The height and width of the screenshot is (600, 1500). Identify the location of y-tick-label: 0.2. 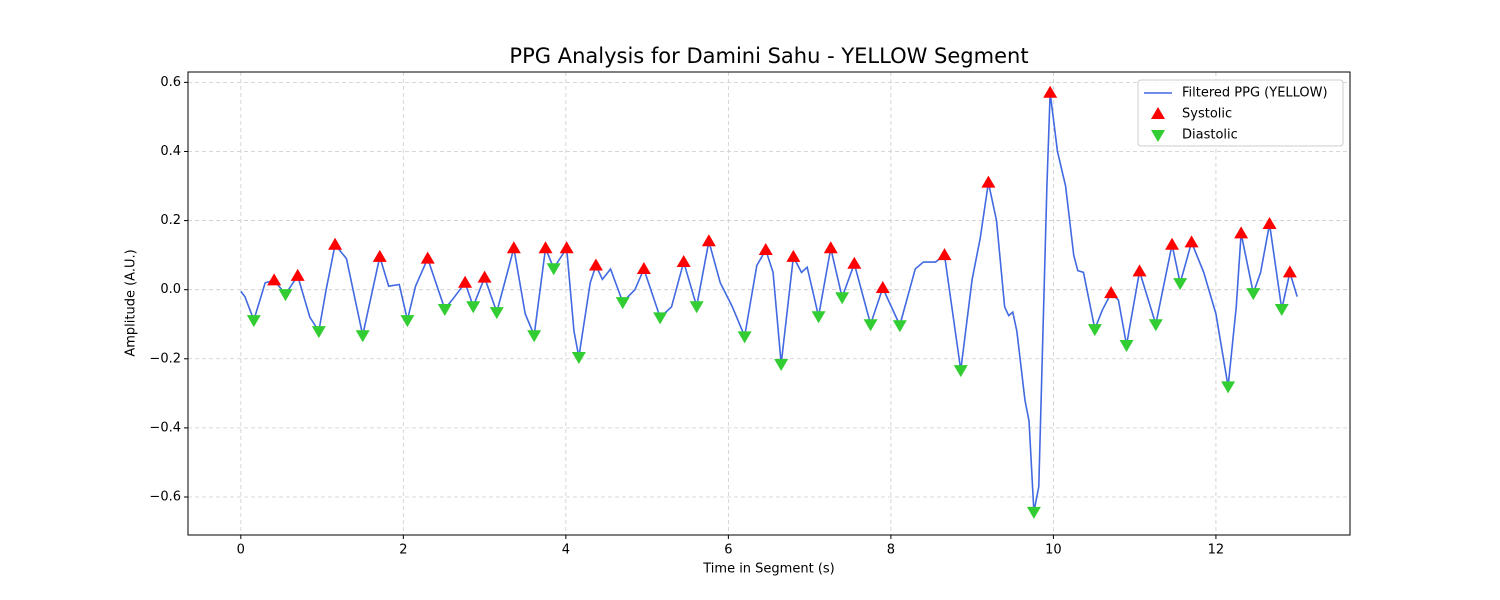
(170, 220).